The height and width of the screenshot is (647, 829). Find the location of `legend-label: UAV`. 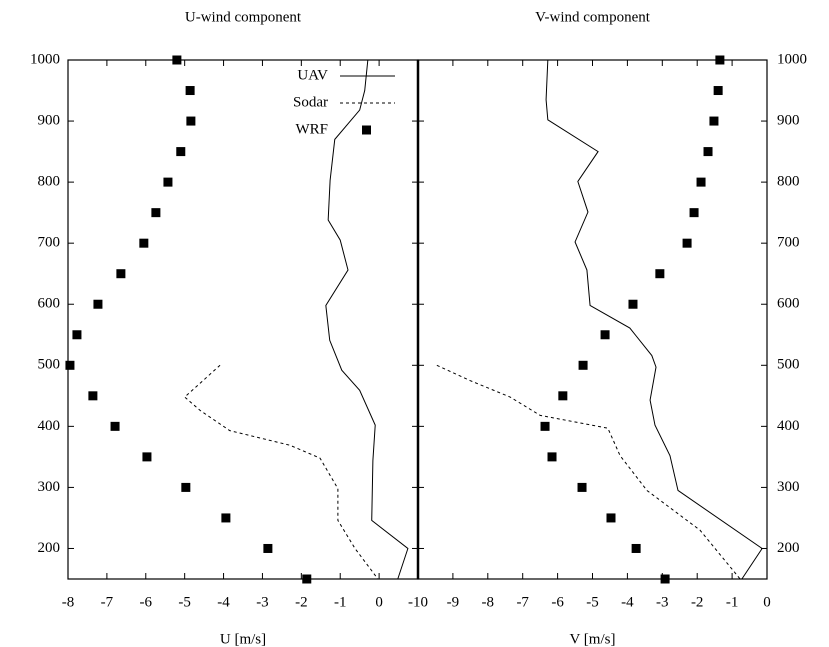

legend-label: UAV is located at coordinates (312, 75).